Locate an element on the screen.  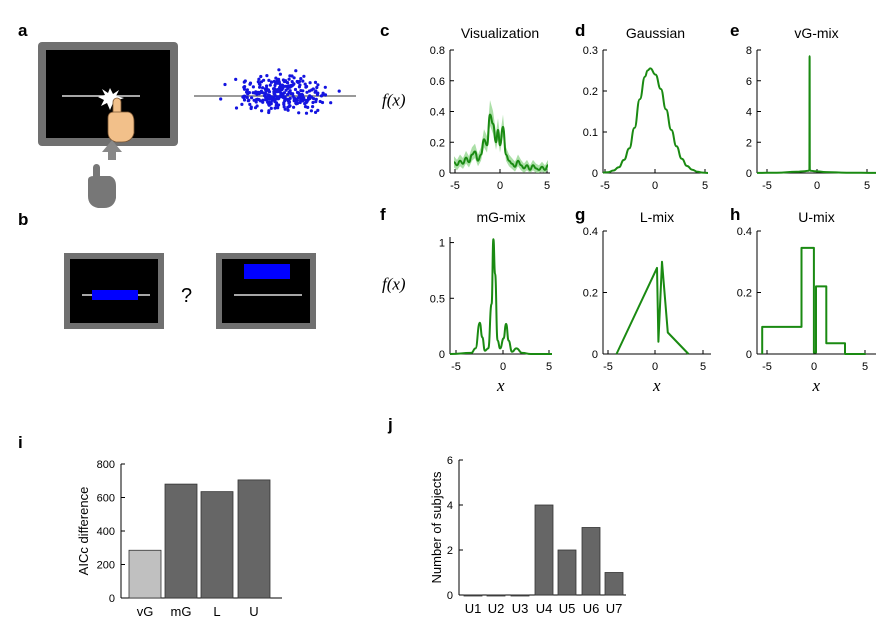
x-tick-label: -5 is located at coordinates (456, 367).